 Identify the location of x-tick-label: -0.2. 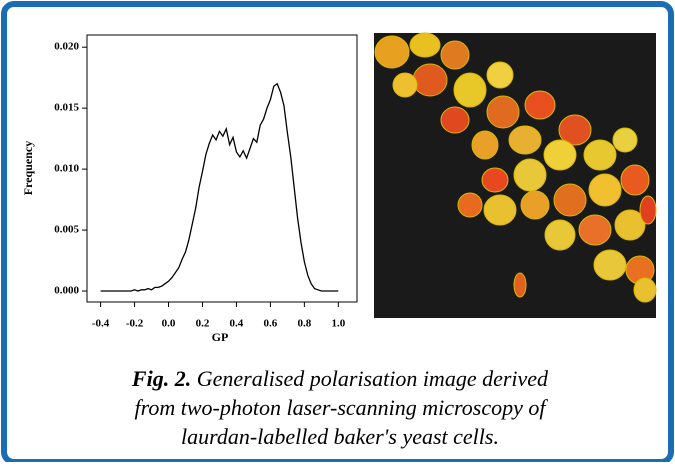
(135, 324).